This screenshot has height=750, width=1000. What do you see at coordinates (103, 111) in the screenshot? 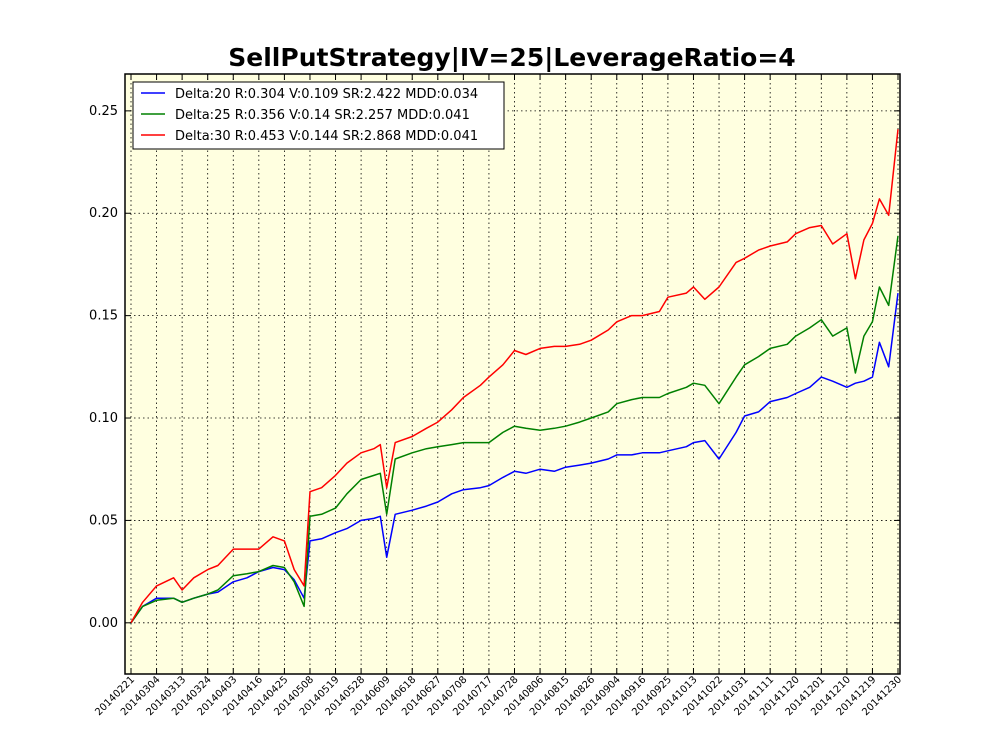
I see `y-tick-label: 0.25` at bounding box center [103, 111].